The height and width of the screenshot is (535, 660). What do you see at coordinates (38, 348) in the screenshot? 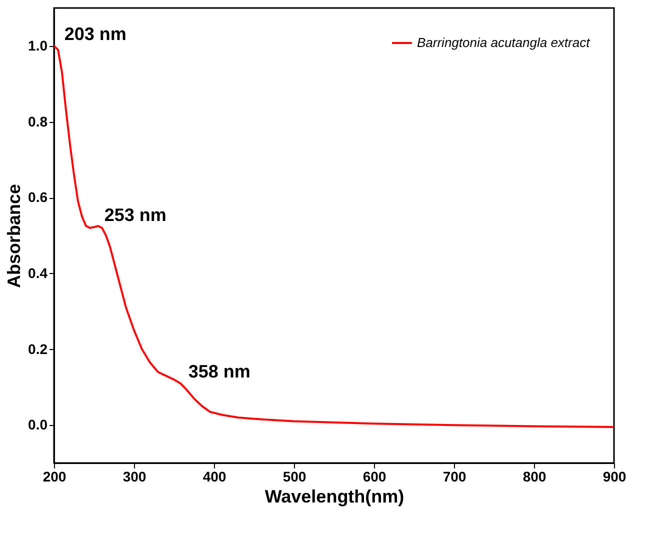
I see `y-tick-label: 0.2` at bounding box center [38, 348].